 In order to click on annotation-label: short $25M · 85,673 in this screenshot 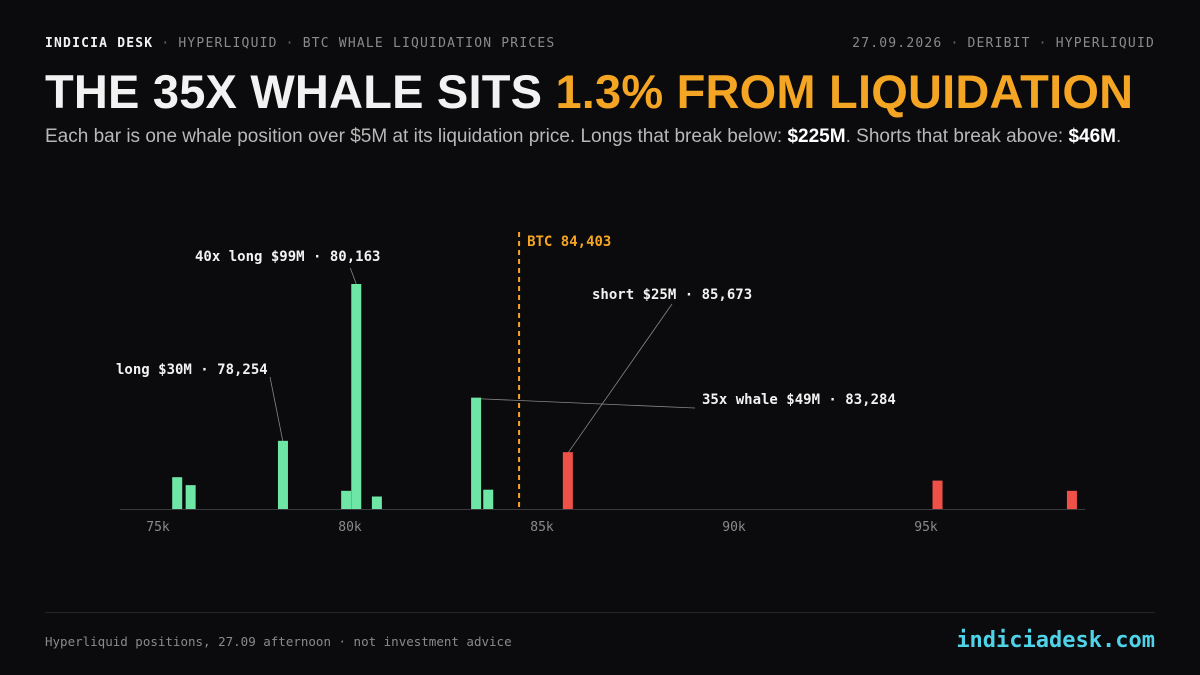, I will do `click(672, 295)`.